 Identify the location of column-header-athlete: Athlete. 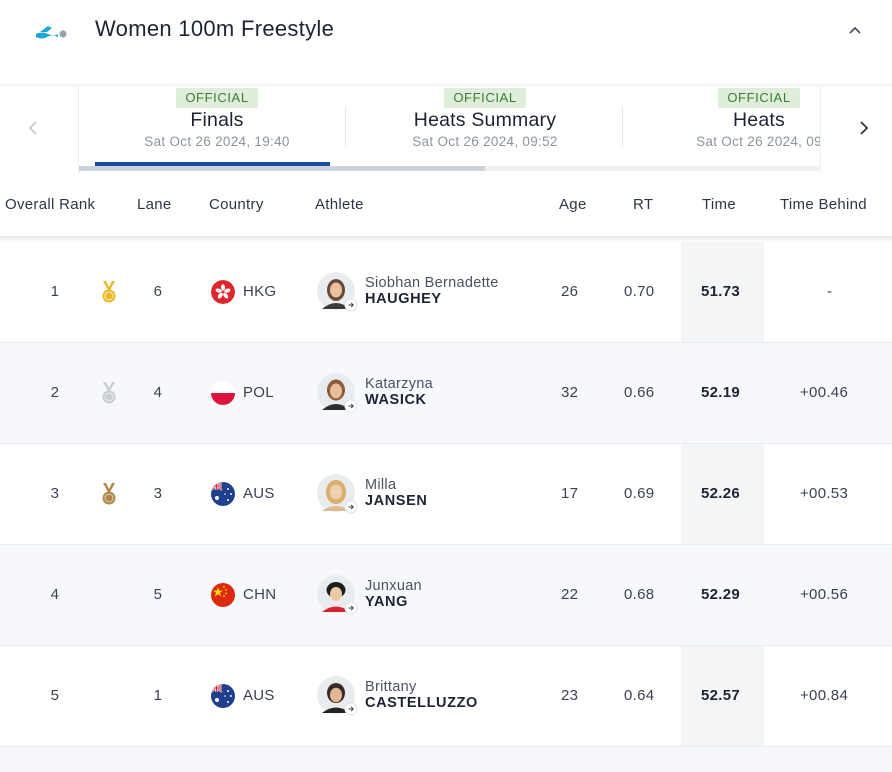
(339, 204).